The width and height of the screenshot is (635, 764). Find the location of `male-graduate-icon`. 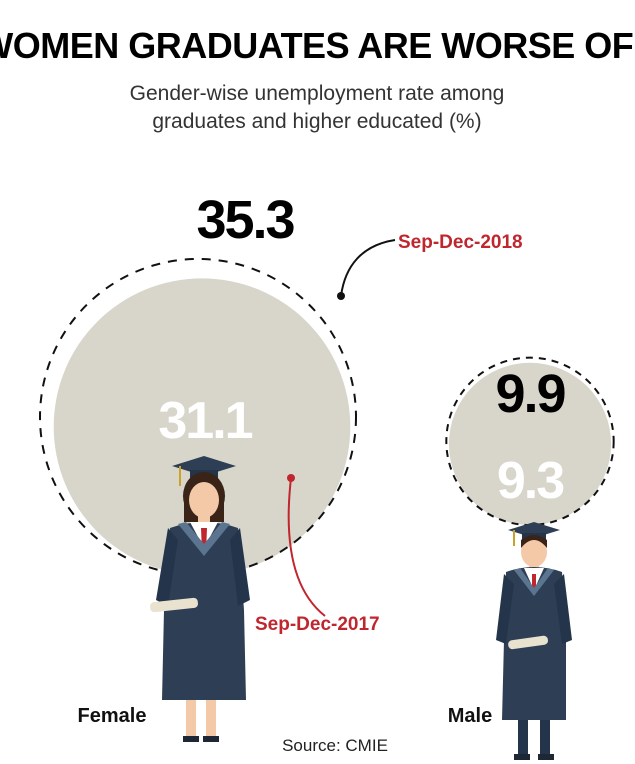

male-graduate-icon is located at coordinates (534, 641).